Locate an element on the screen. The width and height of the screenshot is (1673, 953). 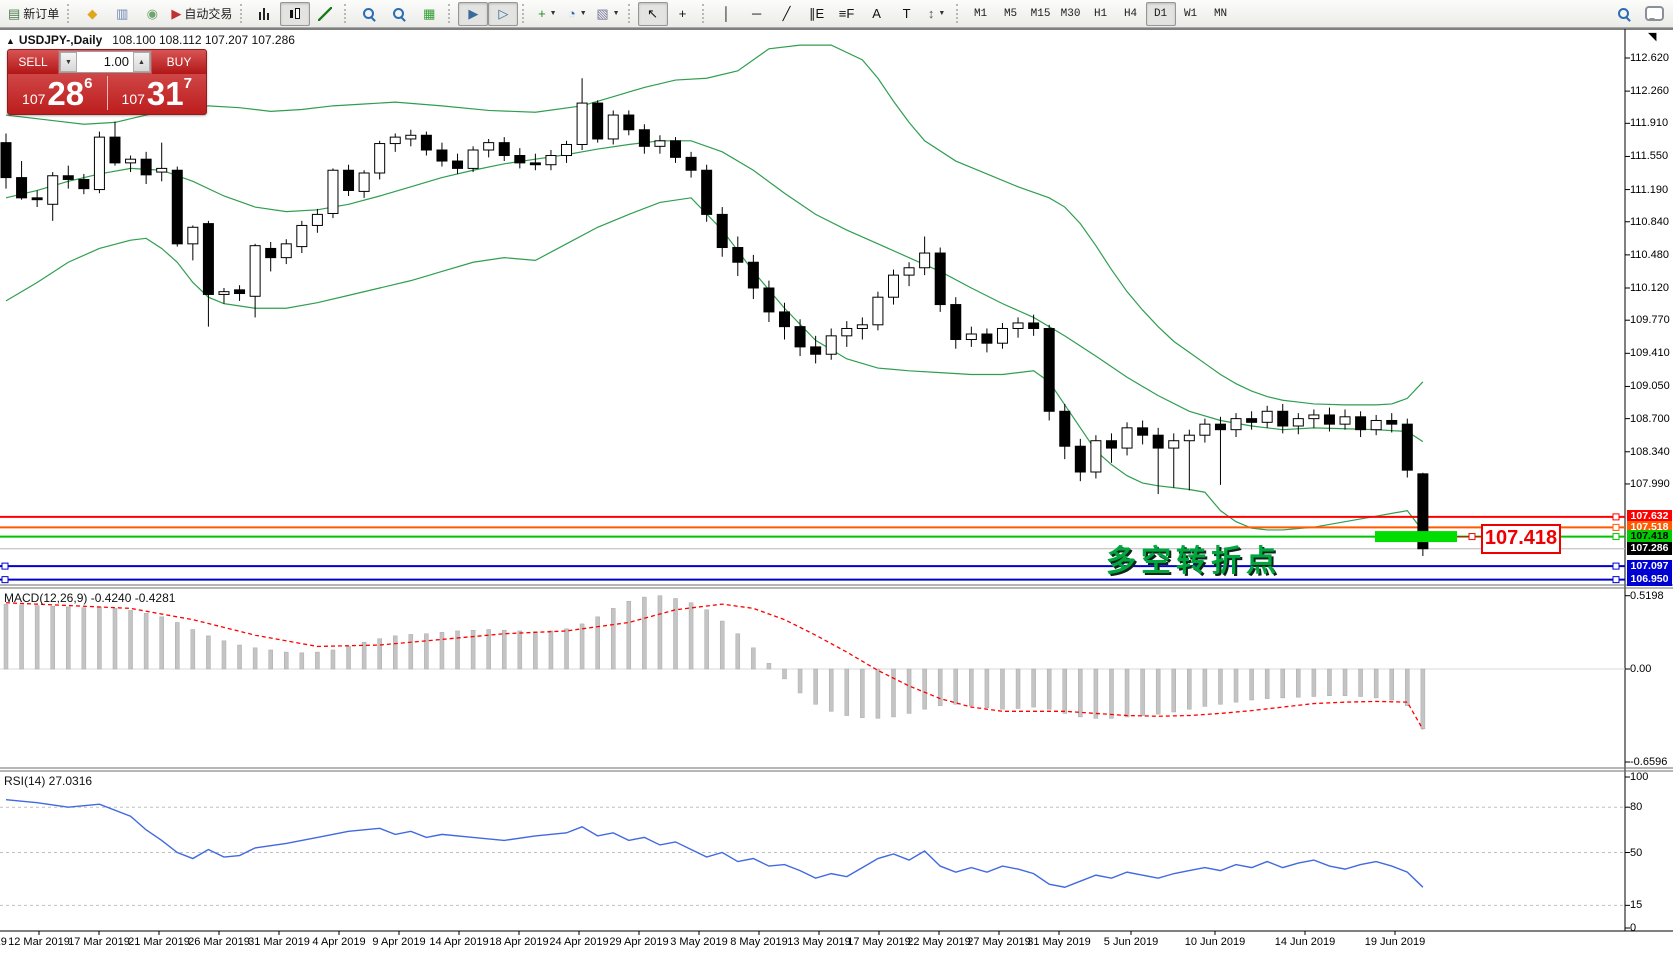
bar-chart-button is located at coordinates (265, 14).